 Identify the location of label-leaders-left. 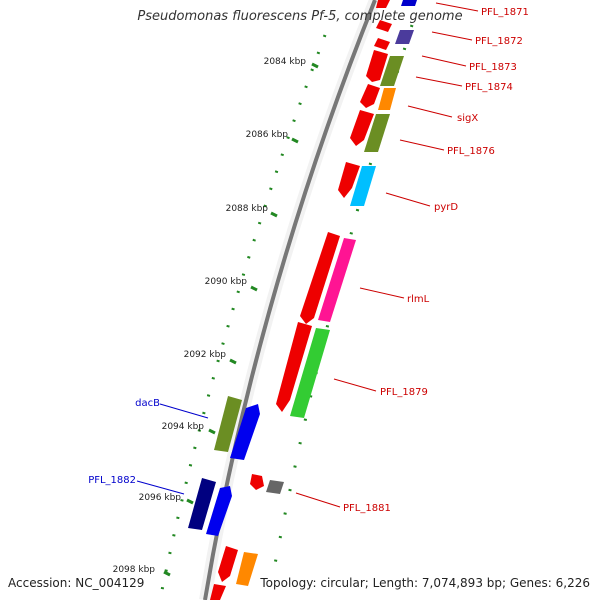
(172, 449).